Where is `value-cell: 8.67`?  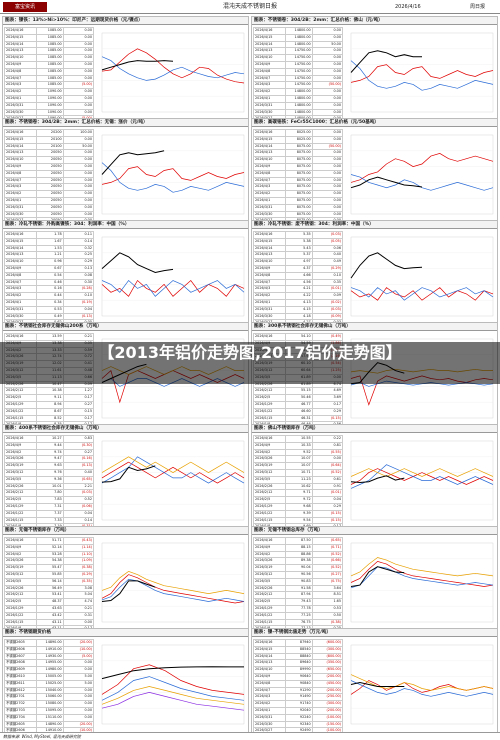 value-cell: 8.67 is located at coordinates (50, 411).